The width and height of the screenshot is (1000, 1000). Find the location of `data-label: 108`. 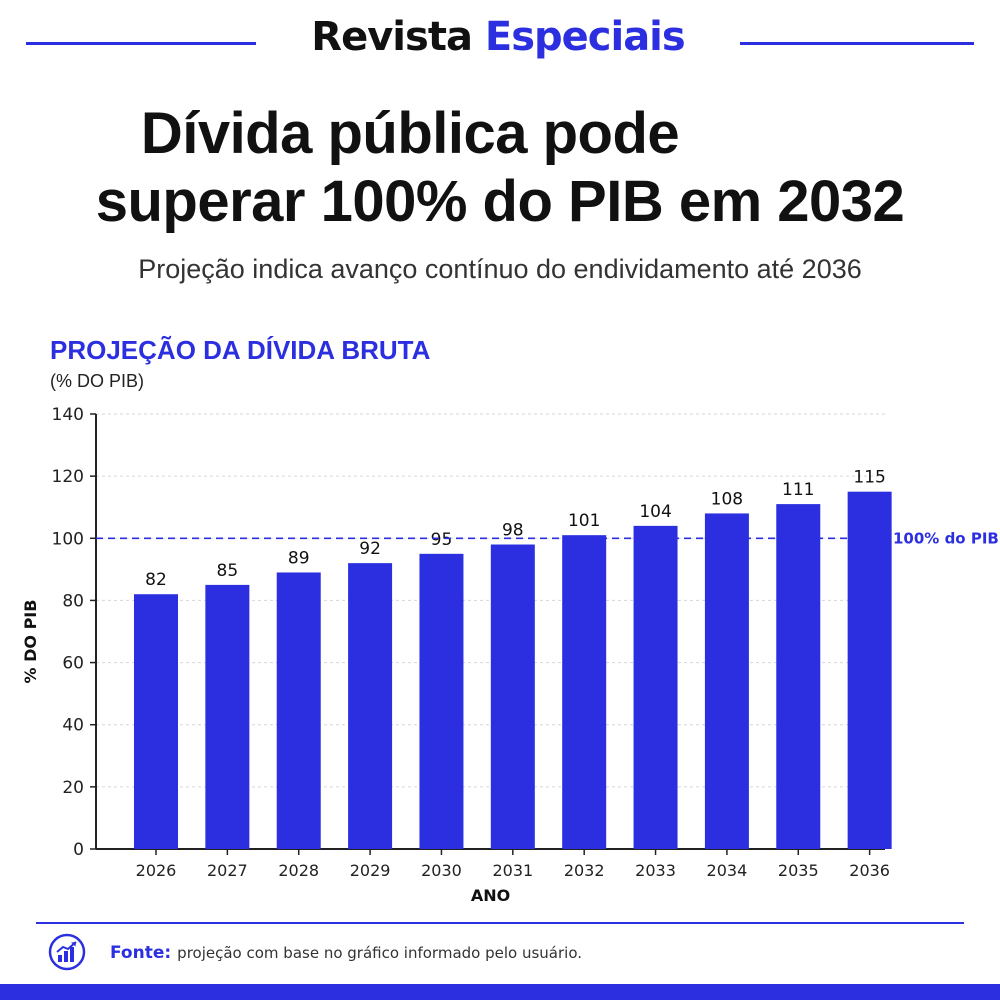

data-label: 108 is located at coordinates (727, 499).